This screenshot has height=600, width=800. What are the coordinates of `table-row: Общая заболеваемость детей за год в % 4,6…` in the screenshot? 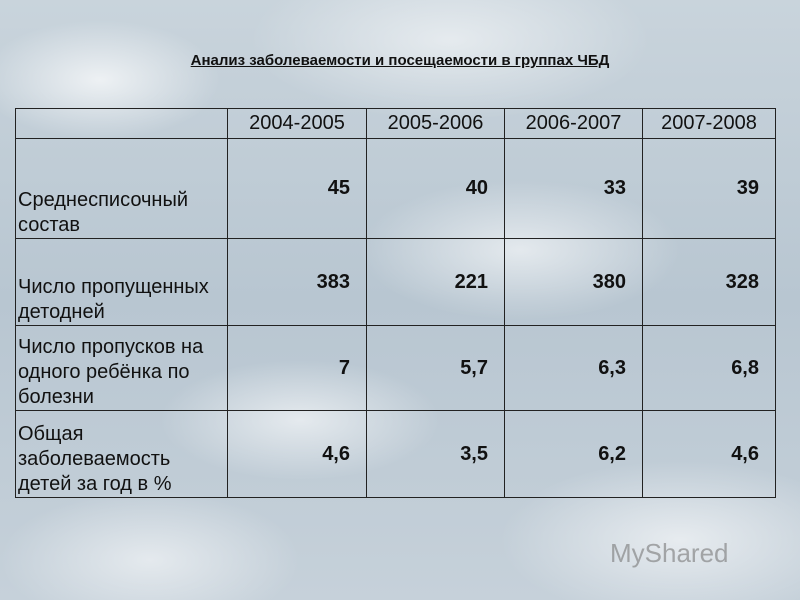 It's located at (395, 454).